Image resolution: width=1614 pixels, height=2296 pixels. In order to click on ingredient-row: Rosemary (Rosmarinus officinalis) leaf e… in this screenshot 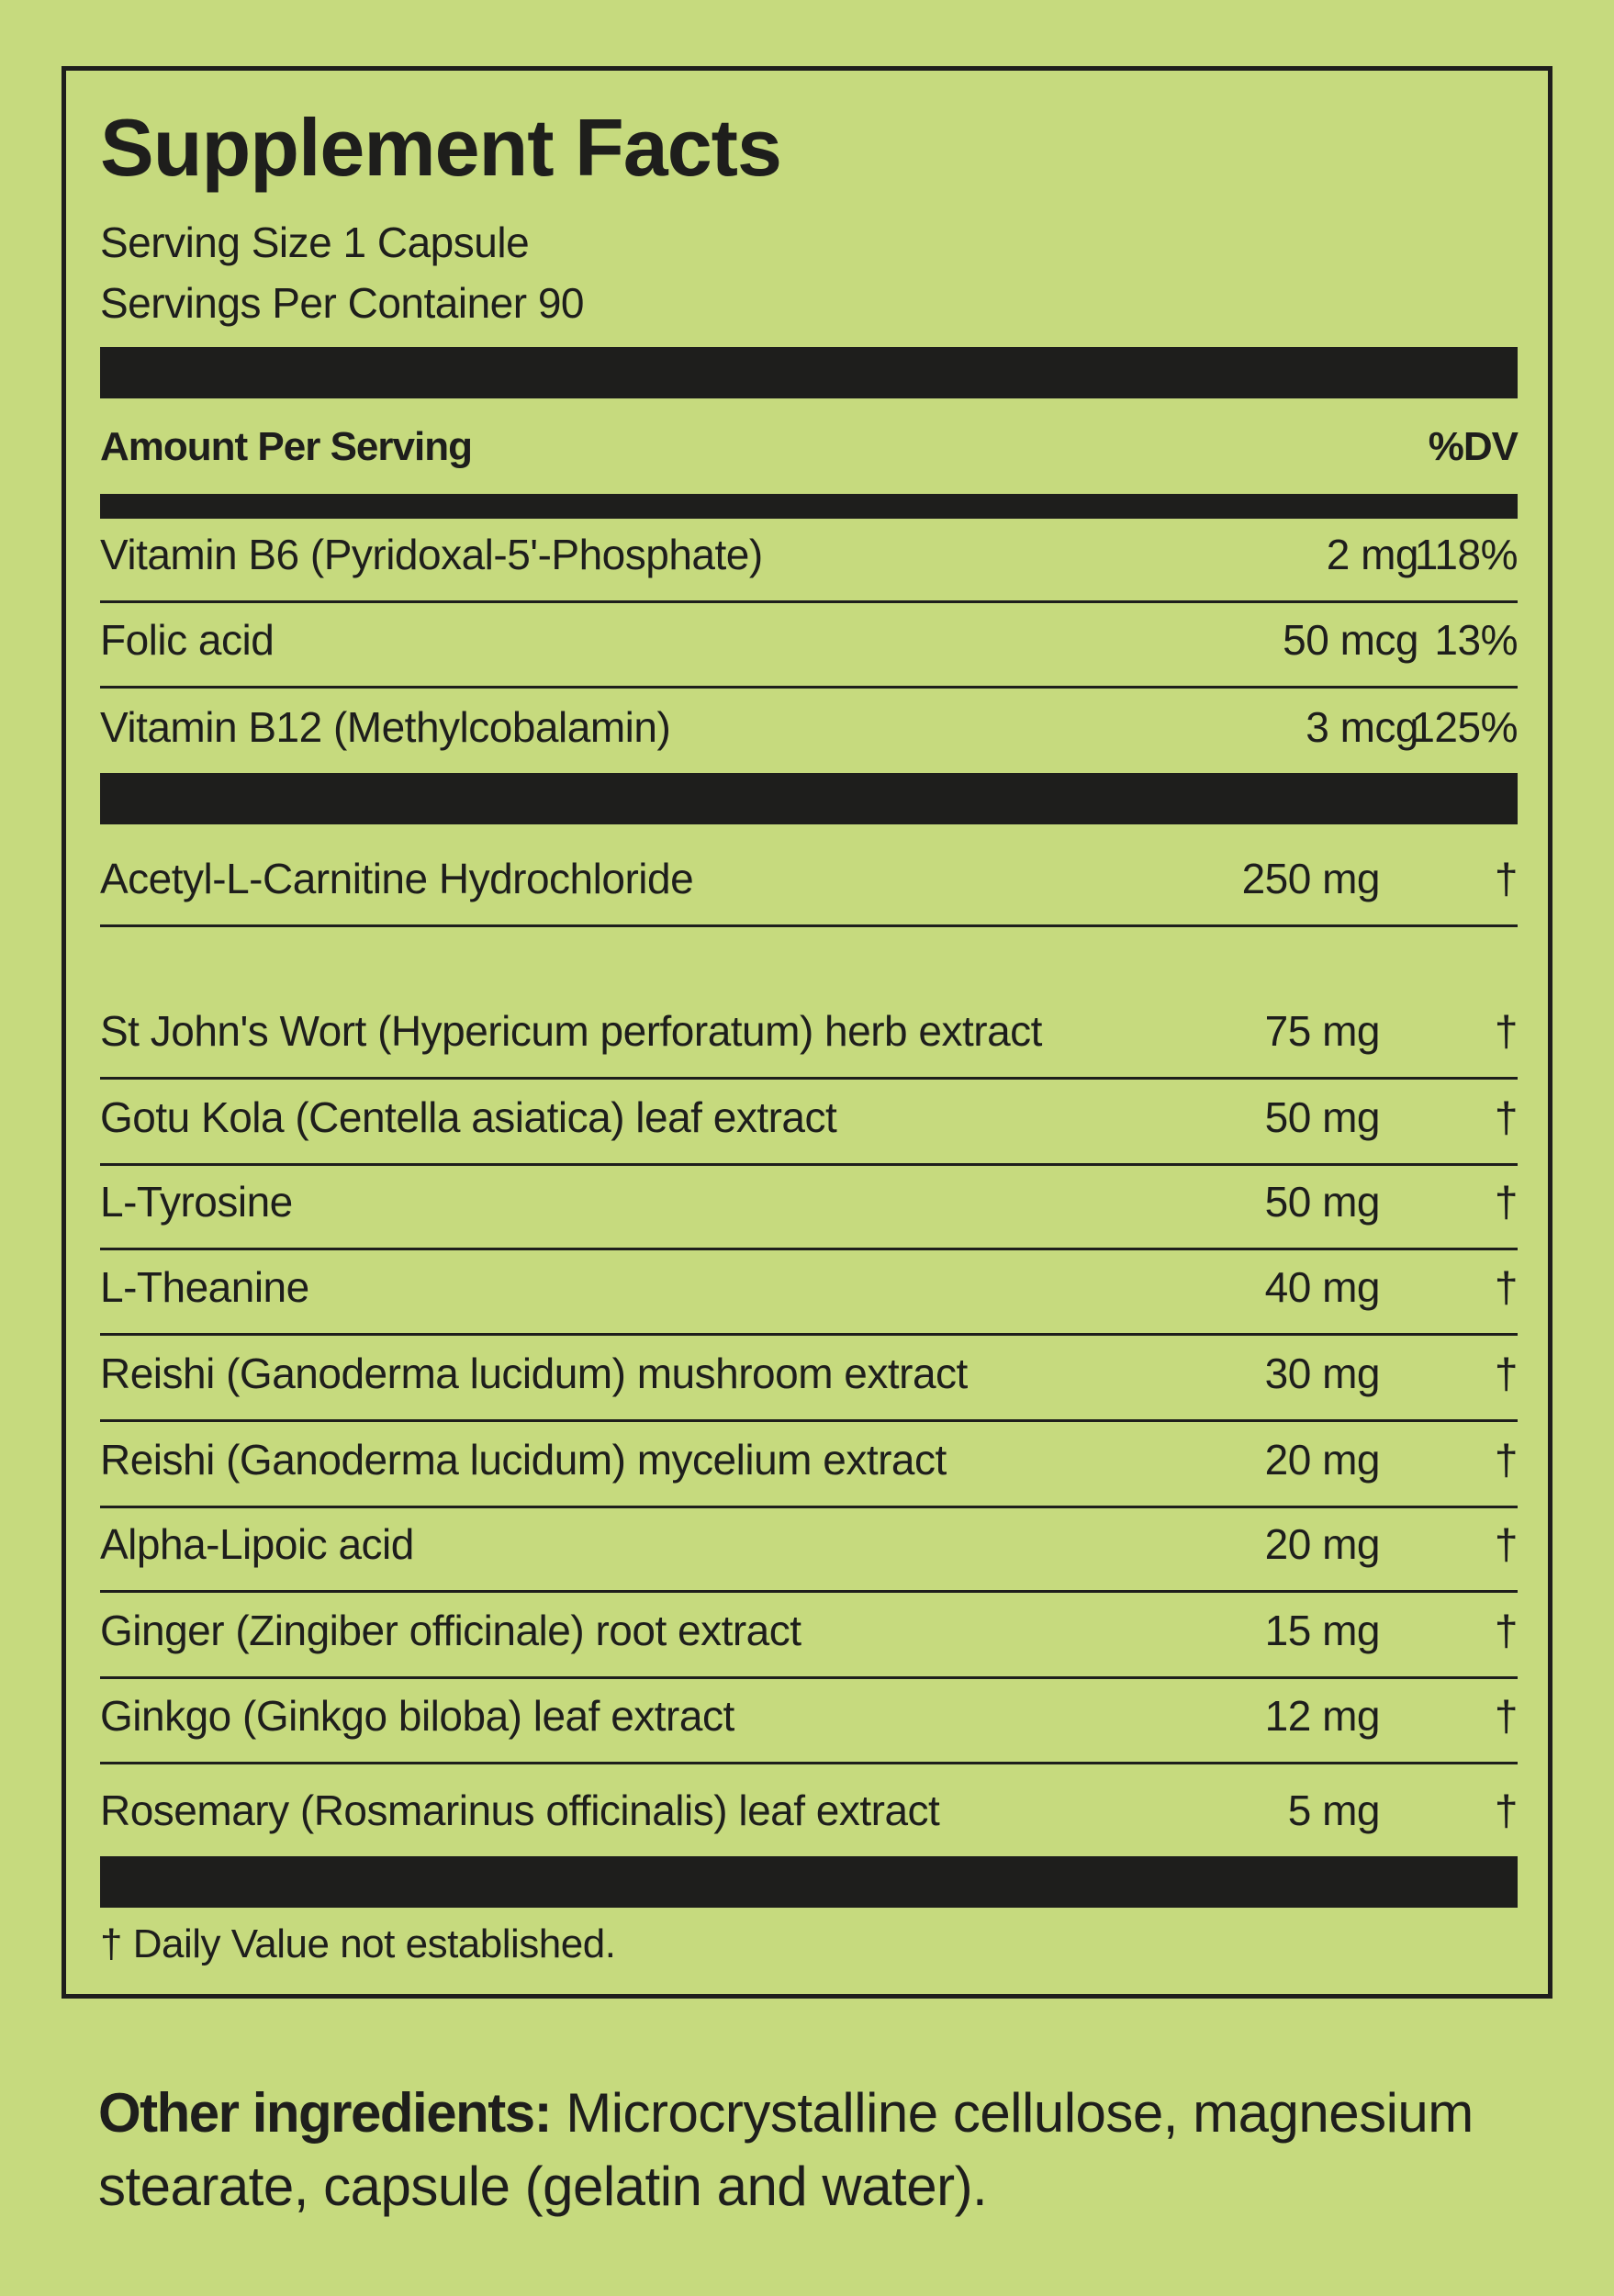, I will do `click(809, 1810)`.